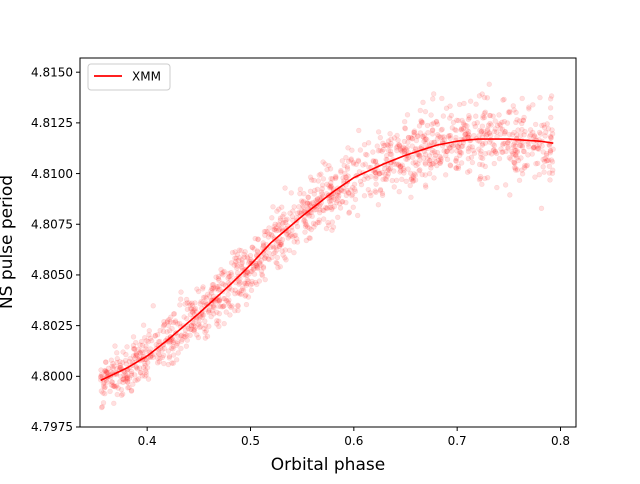  Describe the element at coordinates (328, 465) in the screenshot. I see `x-axis-label: Orbital phase` at that location.